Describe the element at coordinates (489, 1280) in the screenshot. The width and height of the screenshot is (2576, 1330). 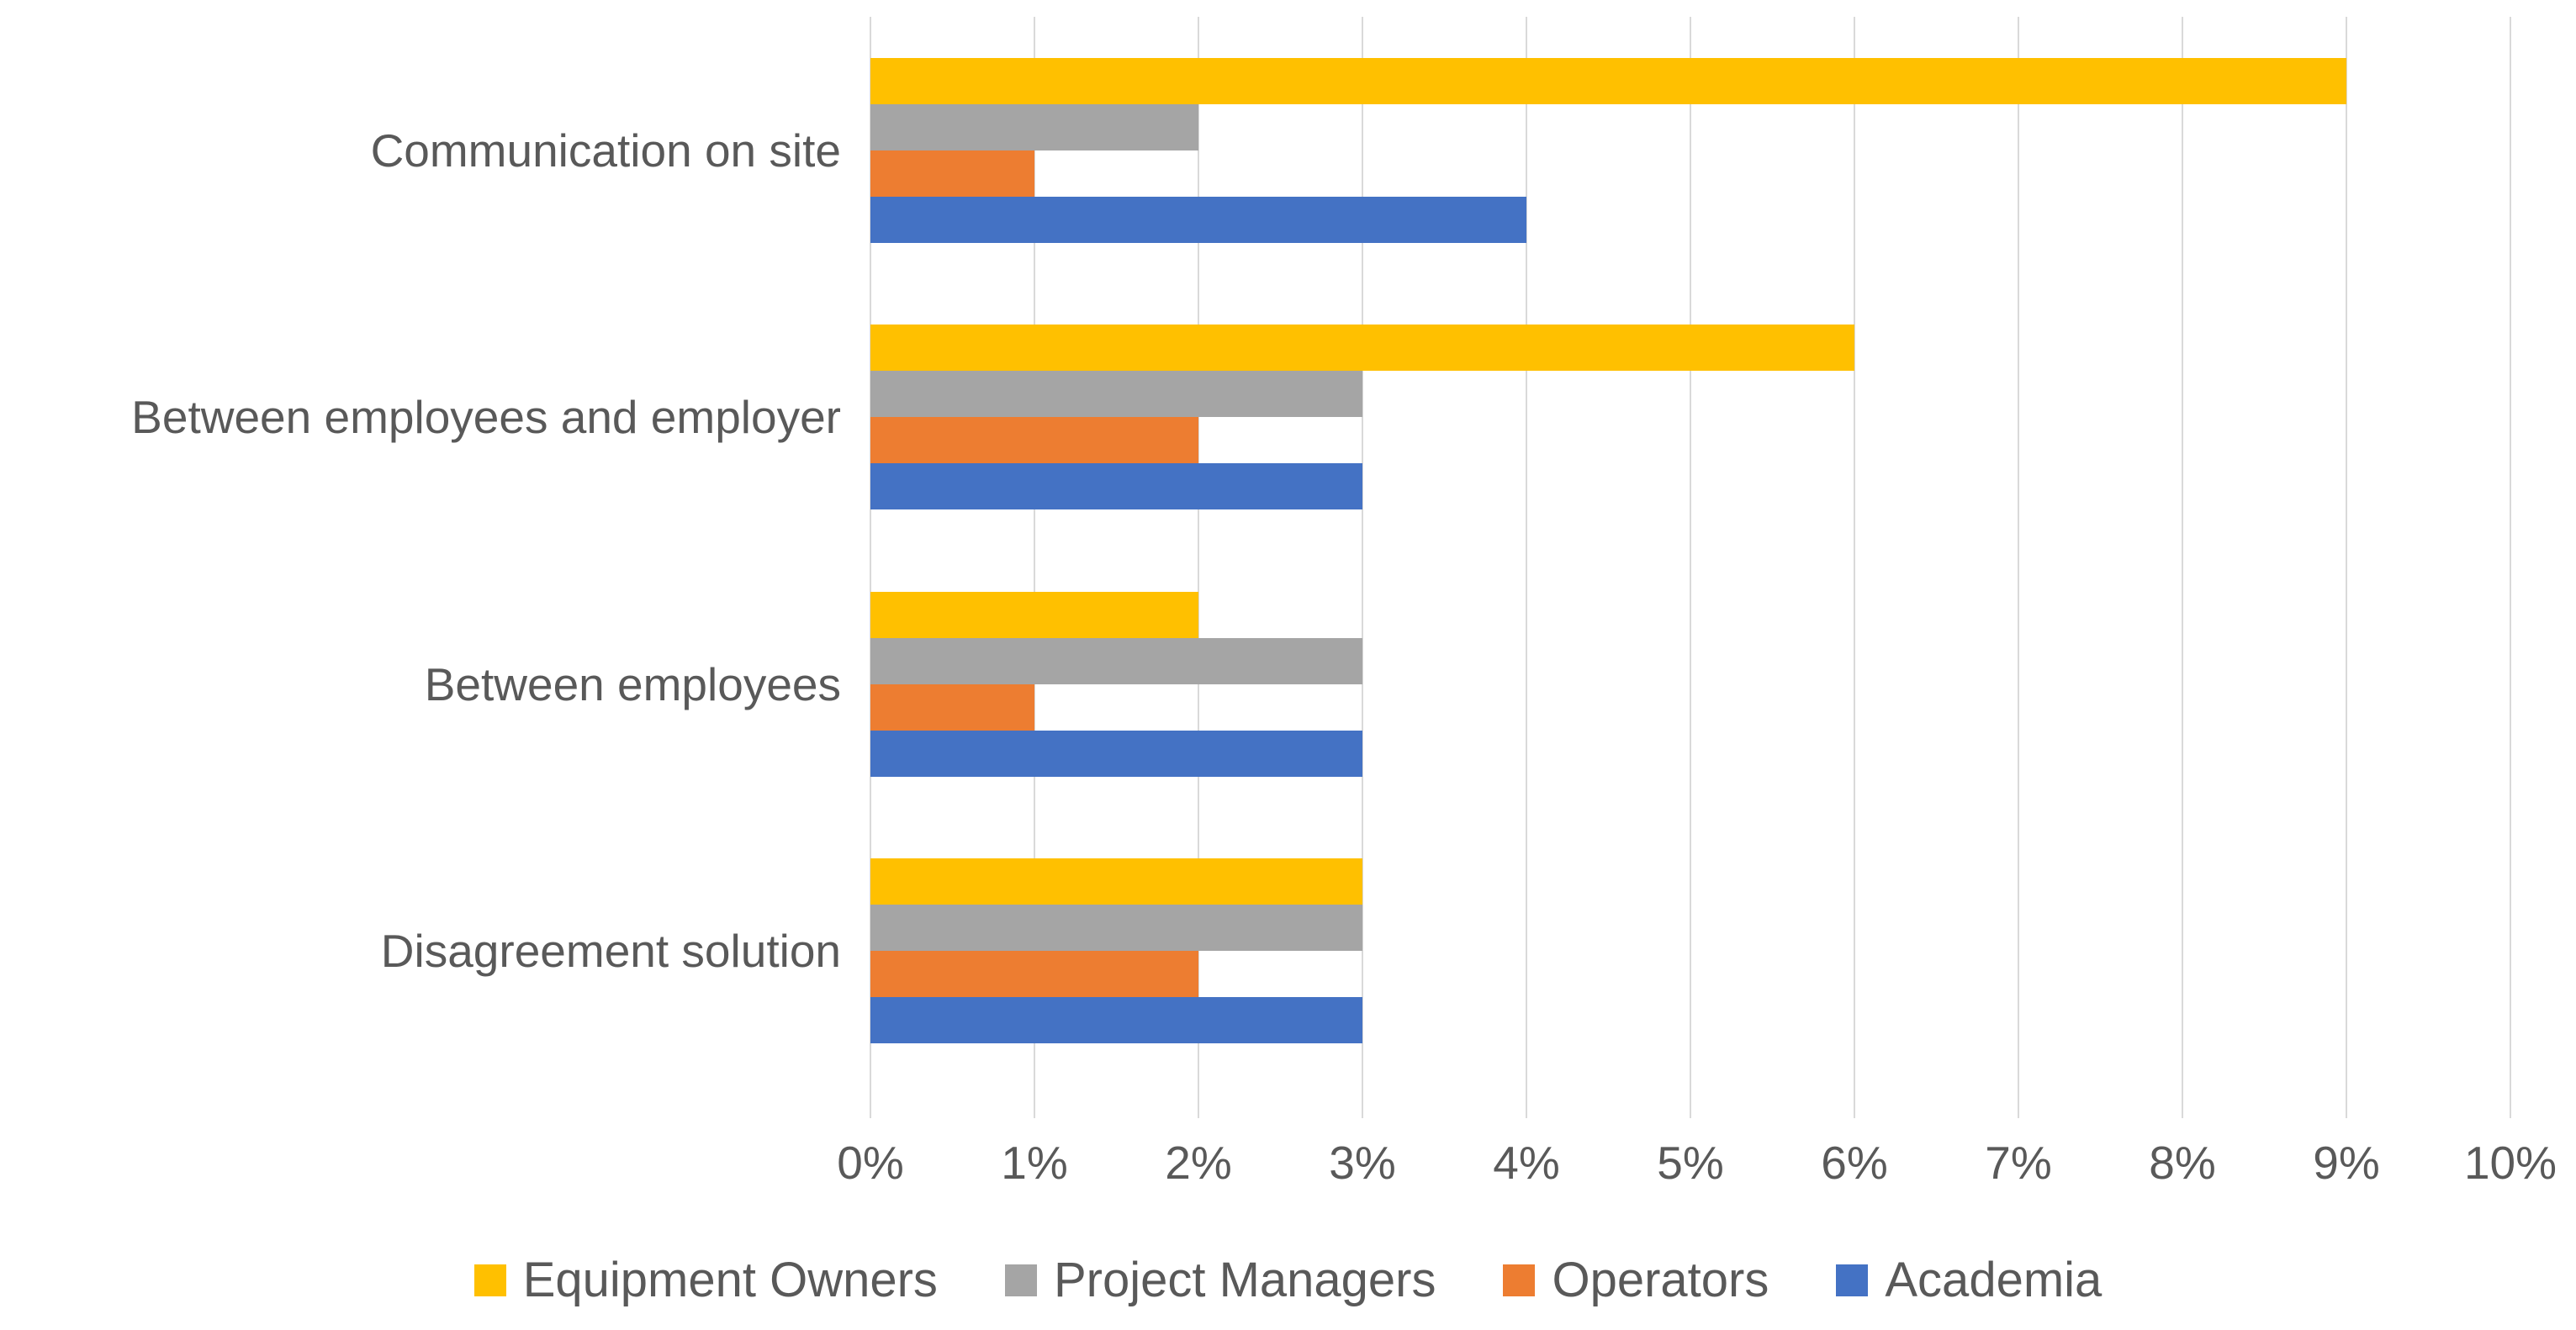
I see `legend-swatch-equipment-owners` at that location.